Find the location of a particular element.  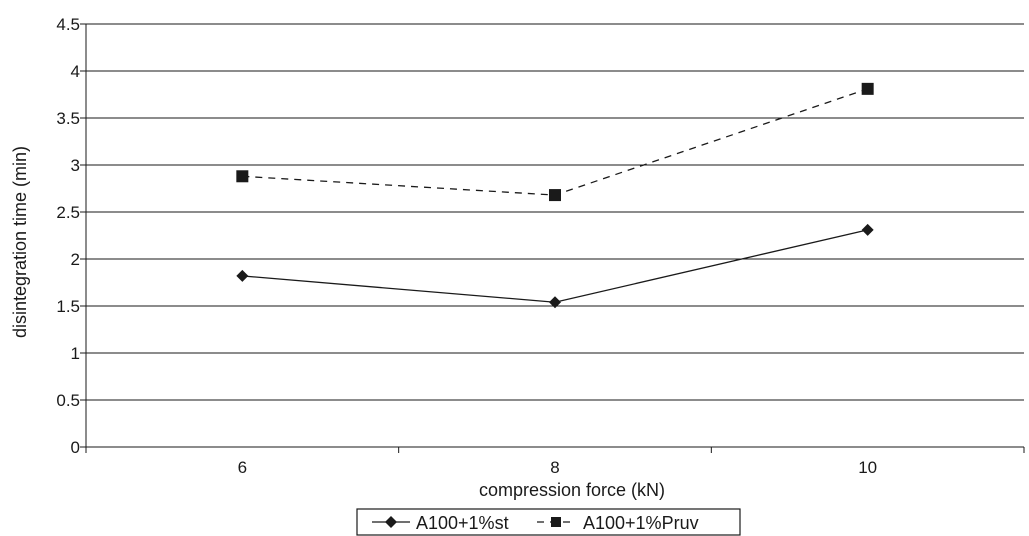

legend-square-marker is located at coordinates (556, 522).